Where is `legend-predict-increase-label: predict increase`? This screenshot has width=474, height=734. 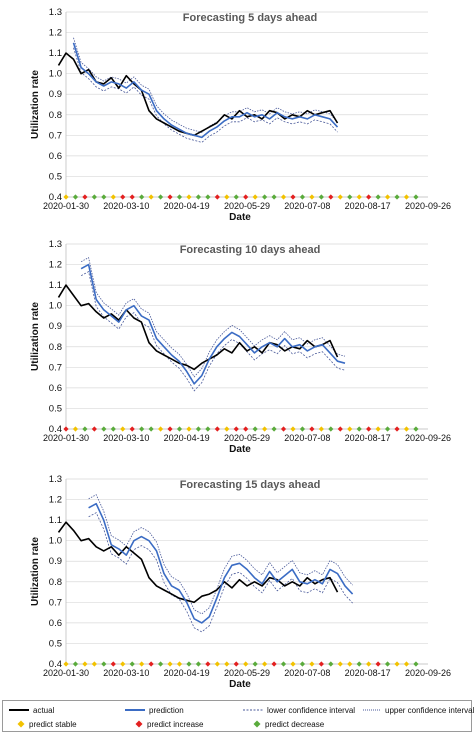 legend-predict-increase-label: predict increase is located at coordinates (175, 724).